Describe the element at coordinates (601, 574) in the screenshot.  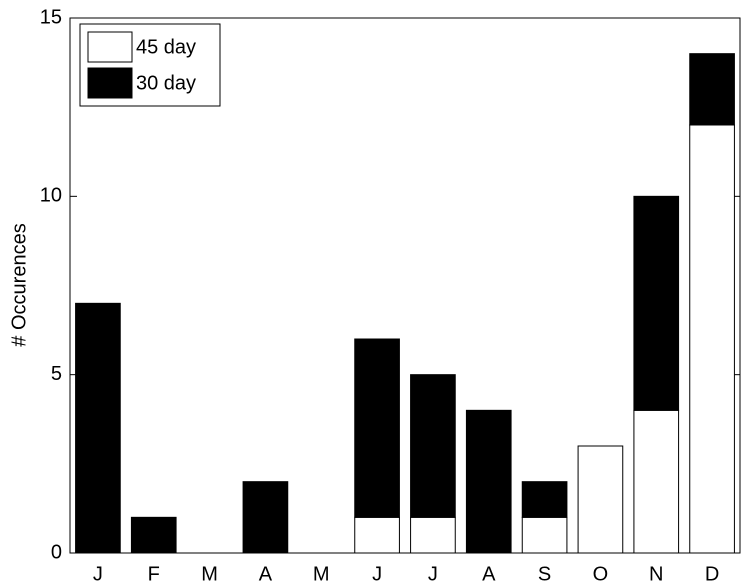
I see `x-tick-label: O` at that location.